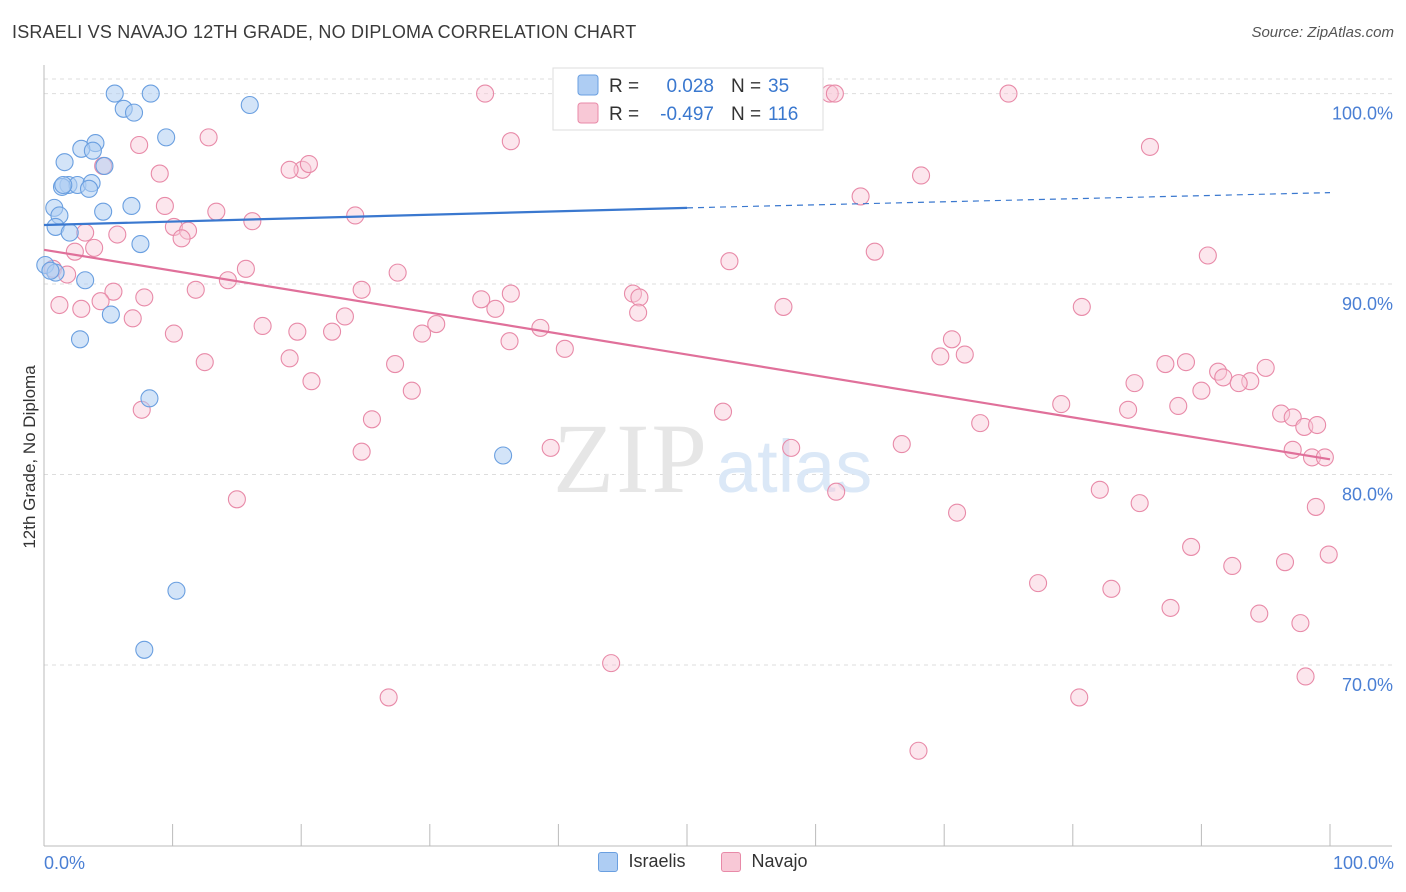  What do you see at coordinates (764, 861) in the screenshot?
I see `legend-item-navajo: Navajo` at bounding box center [764, 861].